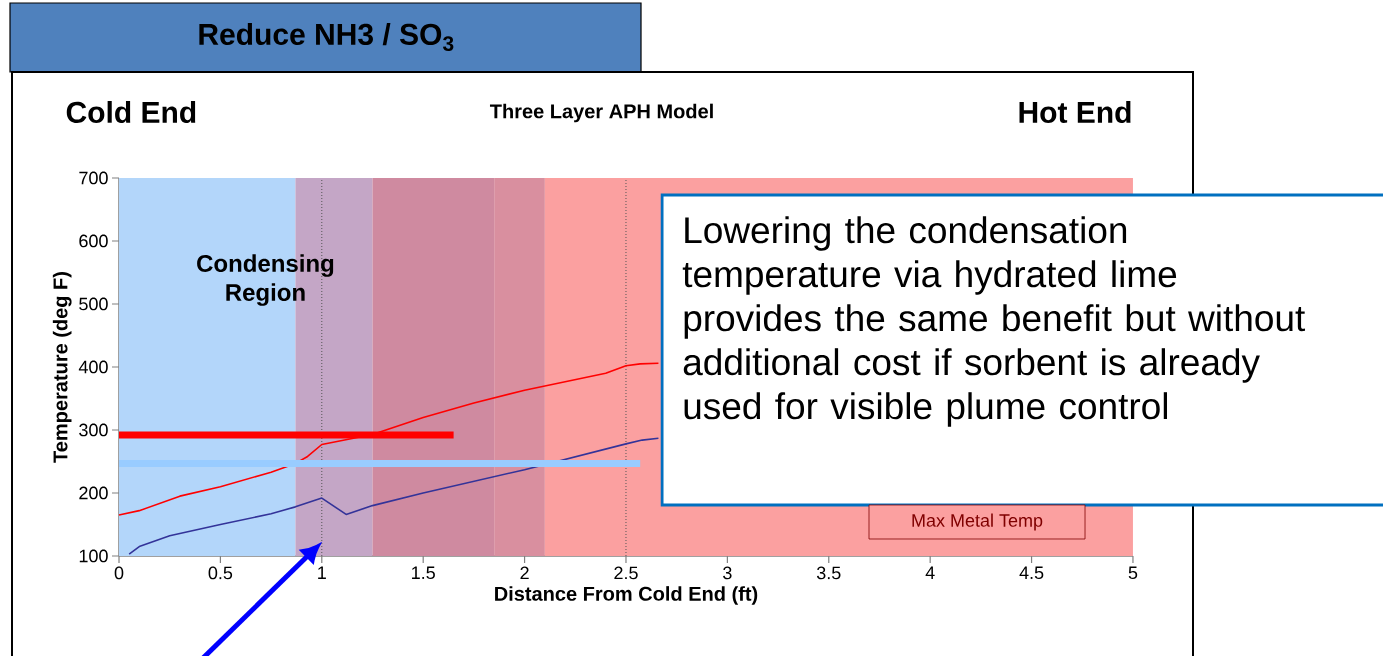 This screenshot has height=656, width=1383. I want to click on x-axis-title: Distance From Cold End (ft), so click(626, 595).